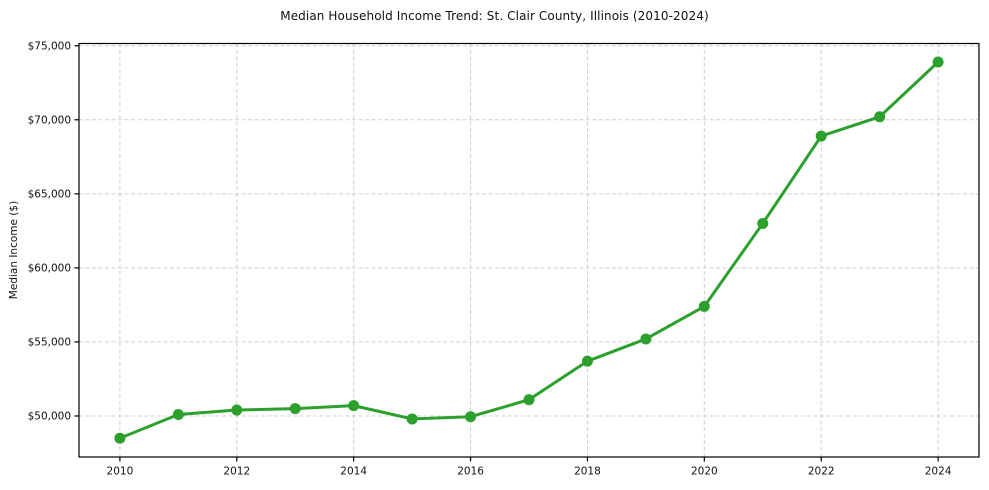 The image size is (989, 490). What do you see at coordinates (353, 472) in the screenshot?
I see `x-tick-label: 2014` at bounding box center [353, 472].